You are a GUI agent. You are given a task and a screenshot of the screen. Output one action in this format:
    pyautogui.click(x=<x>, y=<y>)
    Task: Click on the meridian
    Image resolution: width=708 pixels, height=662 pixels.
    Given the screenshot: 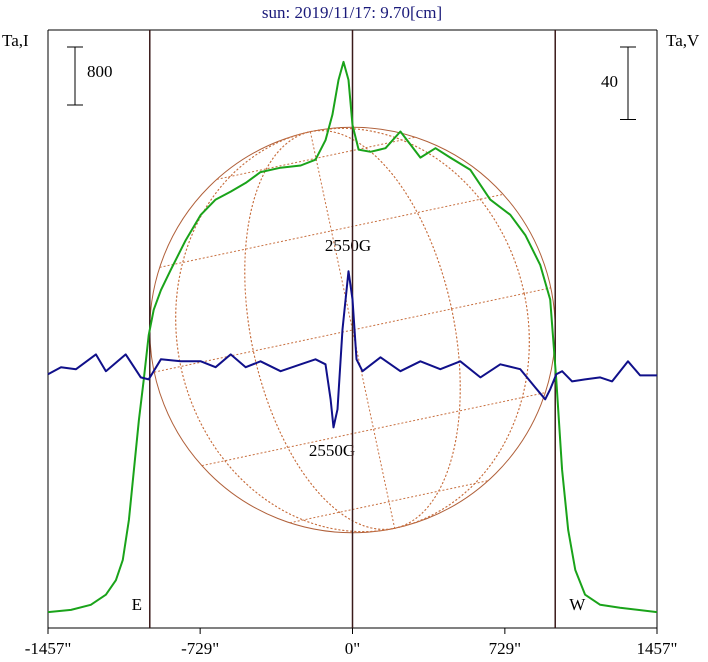 What is the action you would take?
    pyautogui.click(x=352, y=330)
    